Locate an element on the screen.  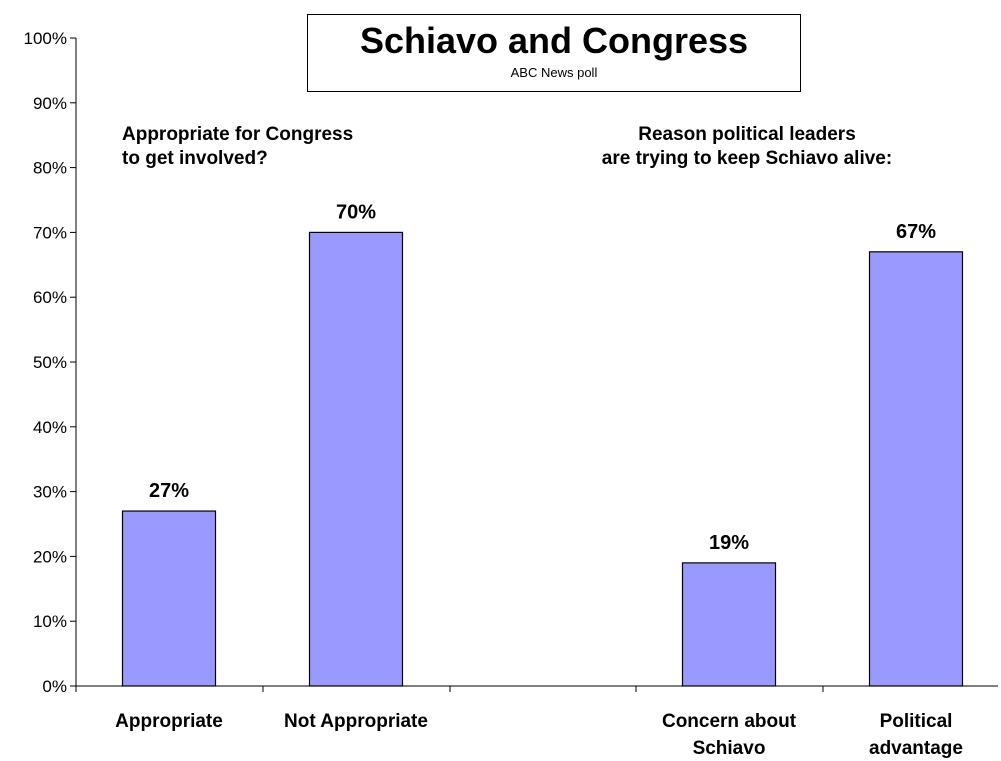
y-tick-label: 50% is located at coordinates (50, 362).